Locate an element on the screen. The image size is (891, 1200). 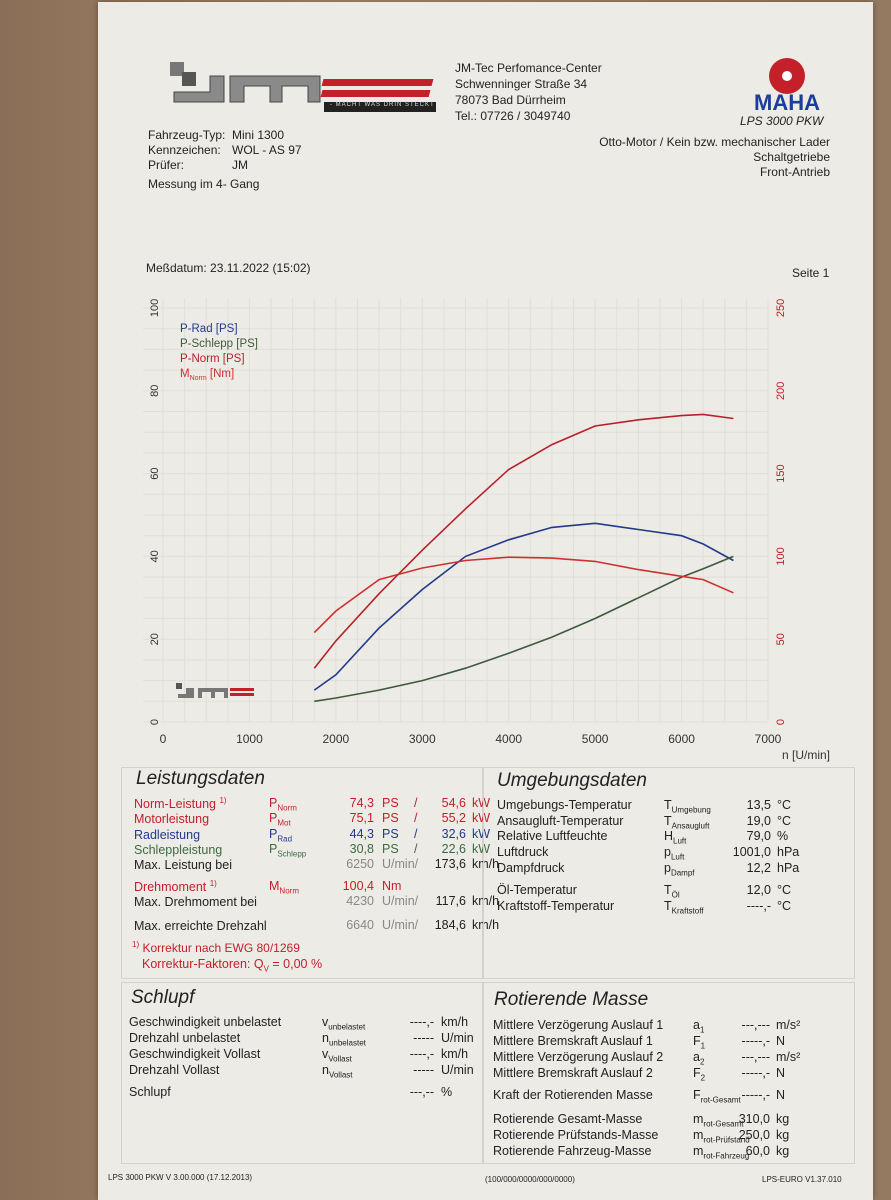
row-unit: km/h is located at coordinates (455, 1022).